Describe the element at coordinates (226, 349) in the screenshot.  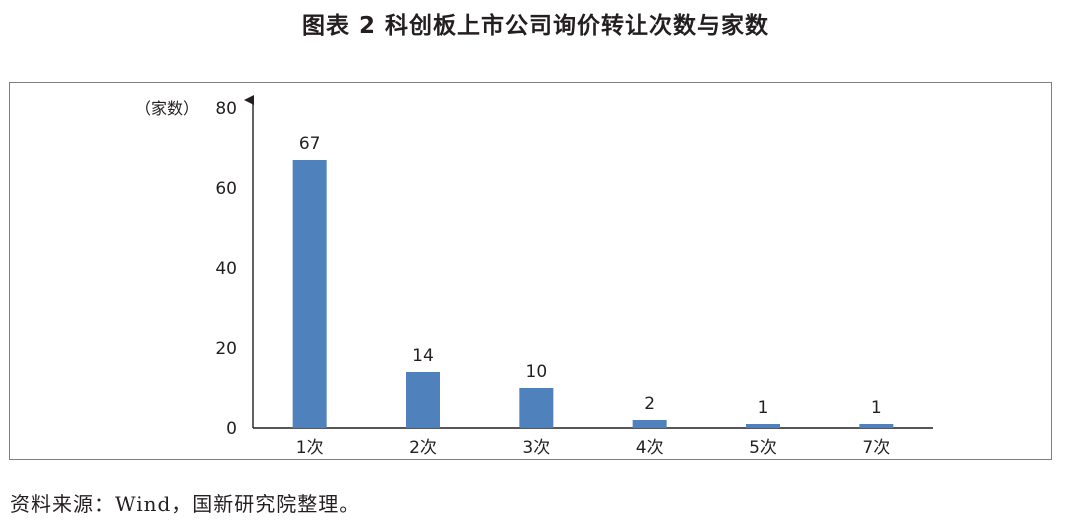
I see `y-tick-label: 20` at that location.